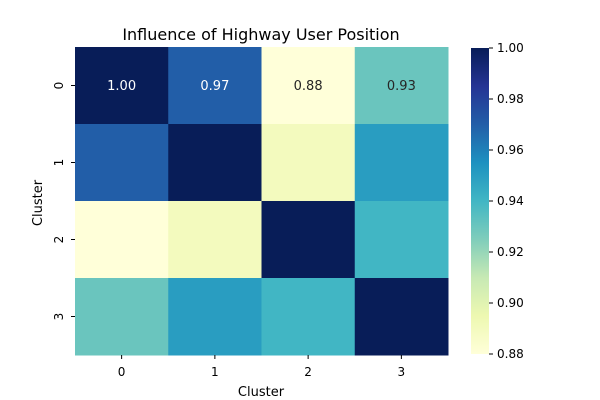 The height and width of the screenshot is (400, 600). What do you see at coordinates (510, 99) in the screenshot?
I see `colorbar-tick-label: 0.98` at bounding box center [510, 99].